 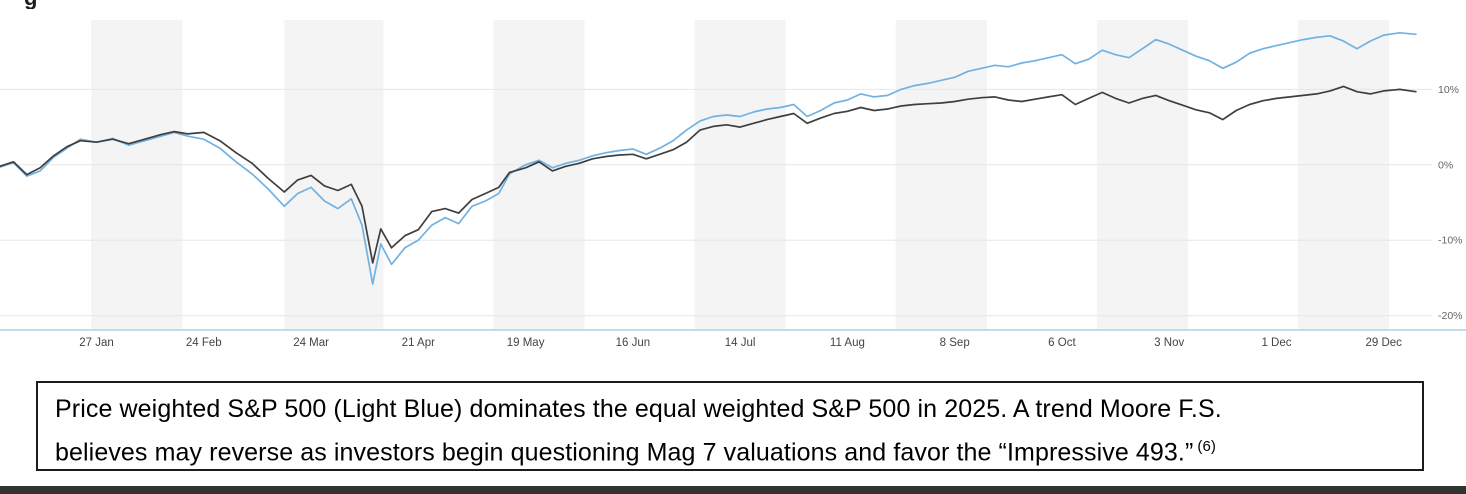 What do you see at coordinates (96, 343) in the screenshot?
I see `x-axis-label: 27 Jan` at bounding box center [96, 343].